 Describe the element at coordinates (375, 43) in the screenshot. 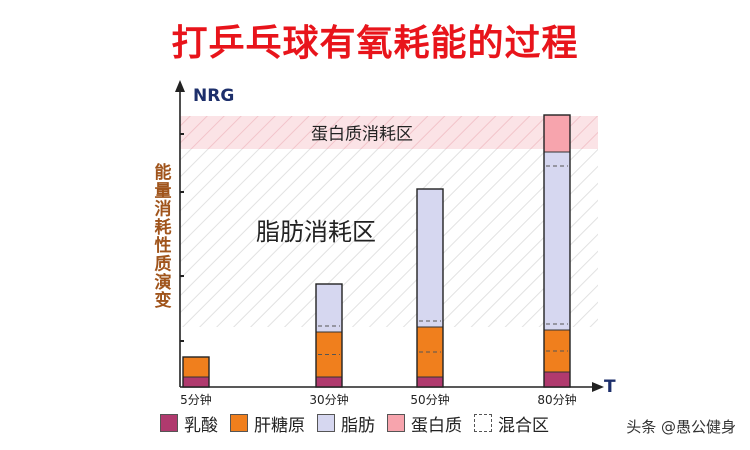

I see `chart-title: 打乒乓球有氧耗能的过程` at that location.